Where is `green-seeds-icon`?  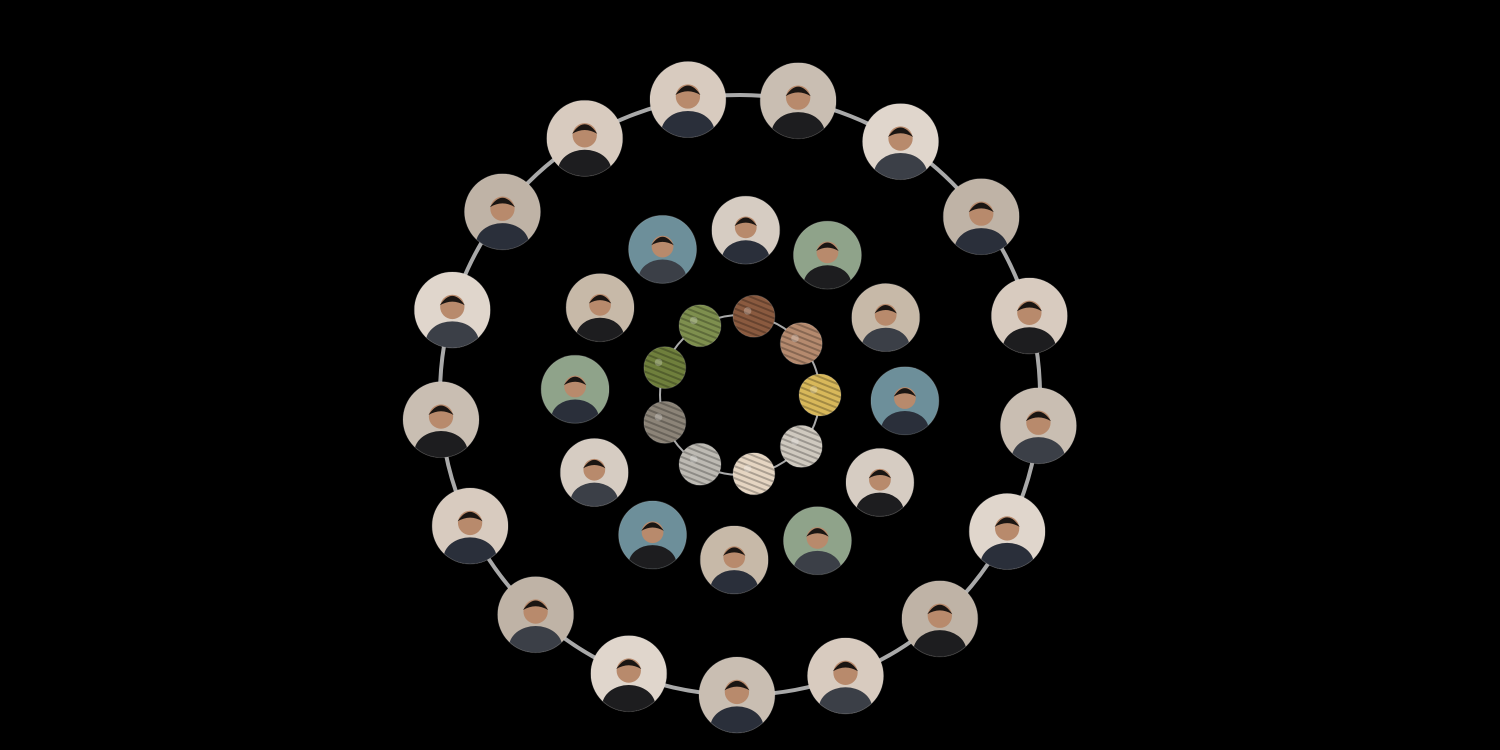
green-seeds-icon is located at coordinates (700, 325).